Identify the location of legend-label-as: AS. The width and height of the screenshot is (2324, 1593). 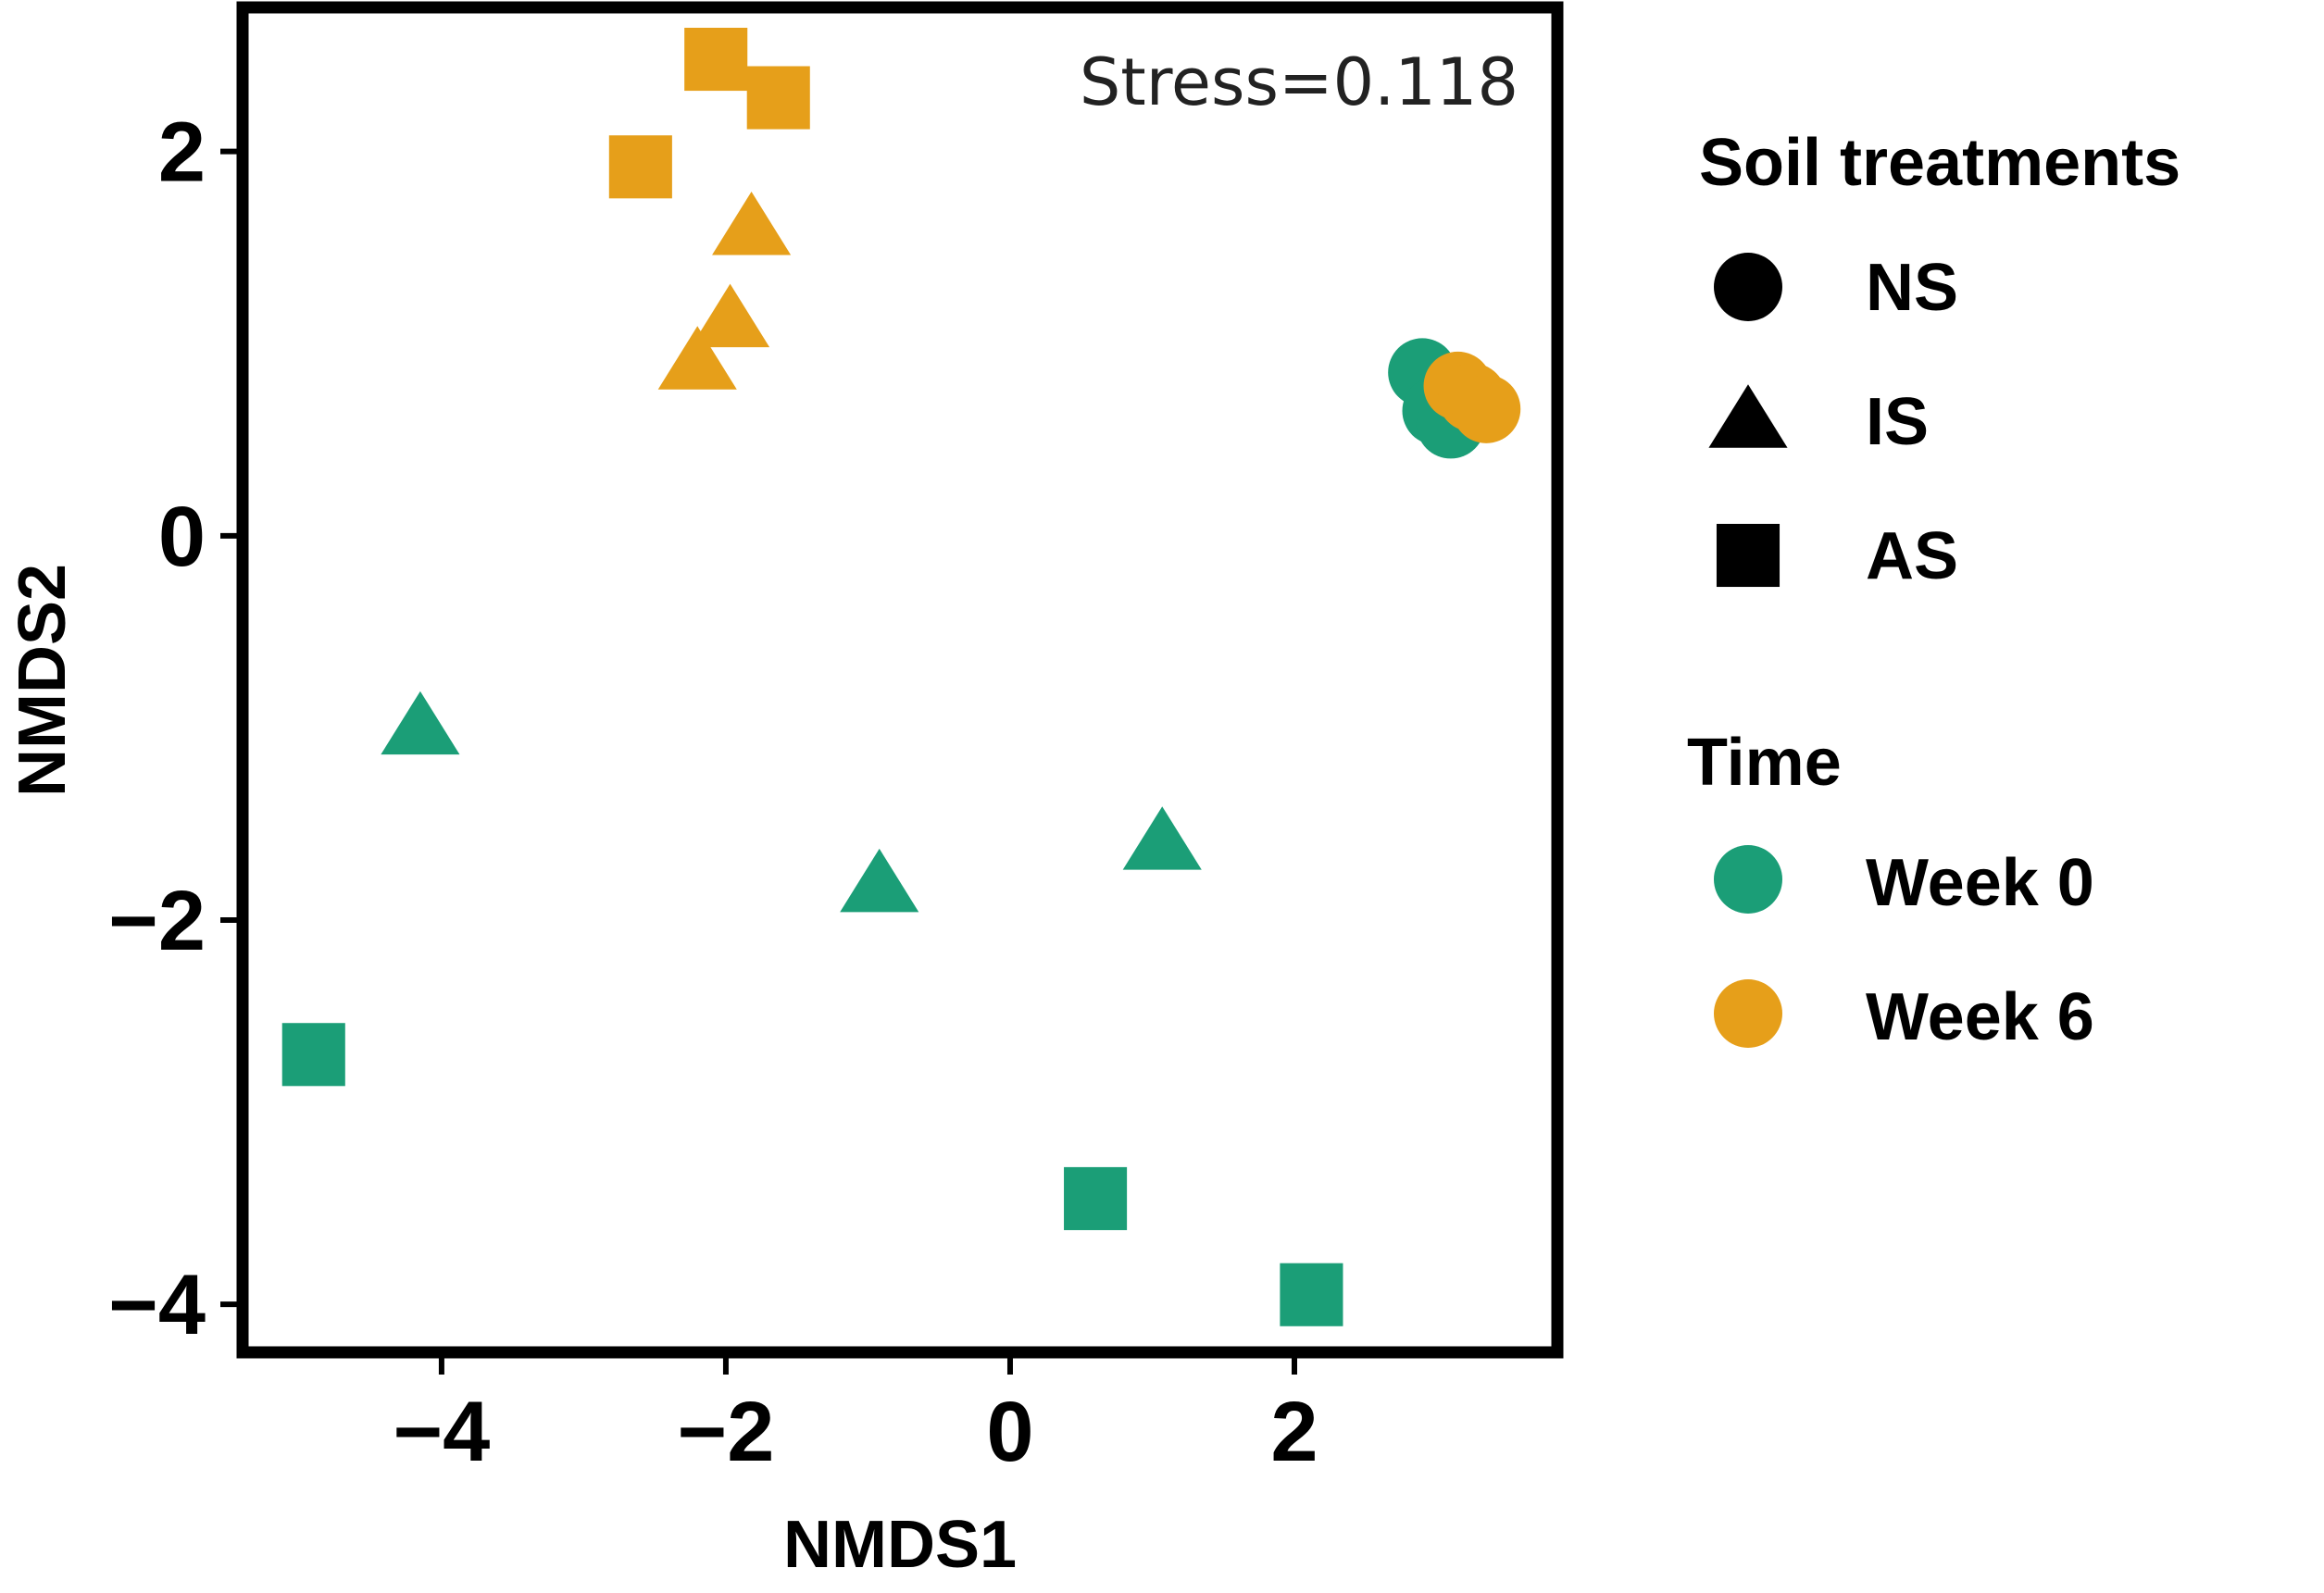
(1912, 556).